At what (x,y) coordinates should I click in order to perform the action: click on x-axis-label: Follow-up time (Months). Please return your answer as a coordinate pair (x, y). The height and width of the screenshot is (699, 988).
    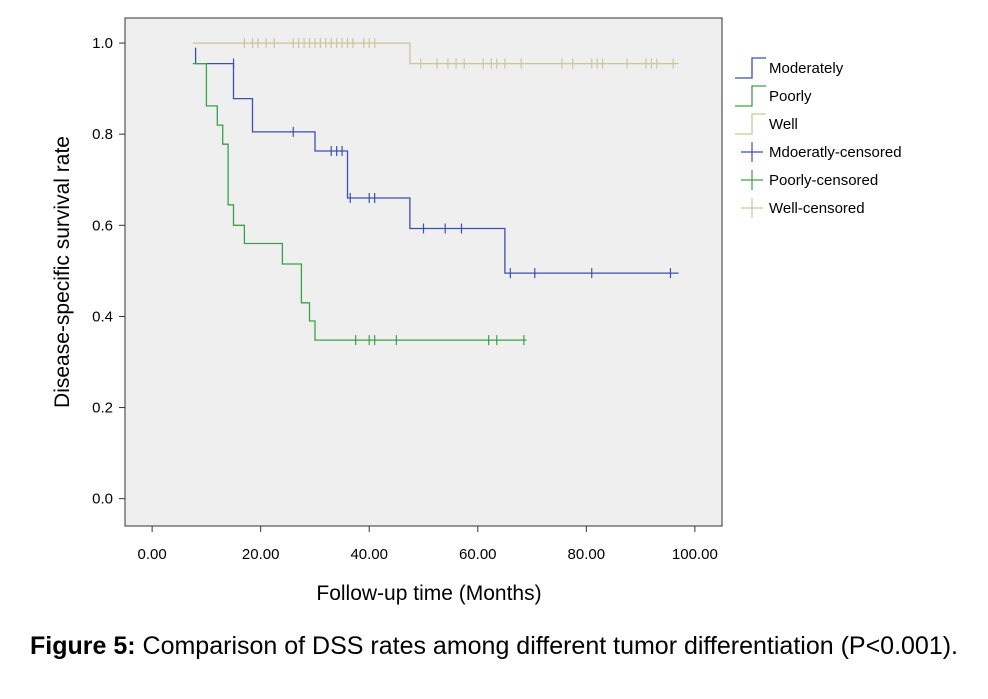
    Looking at the image, I should click on (428, 593).